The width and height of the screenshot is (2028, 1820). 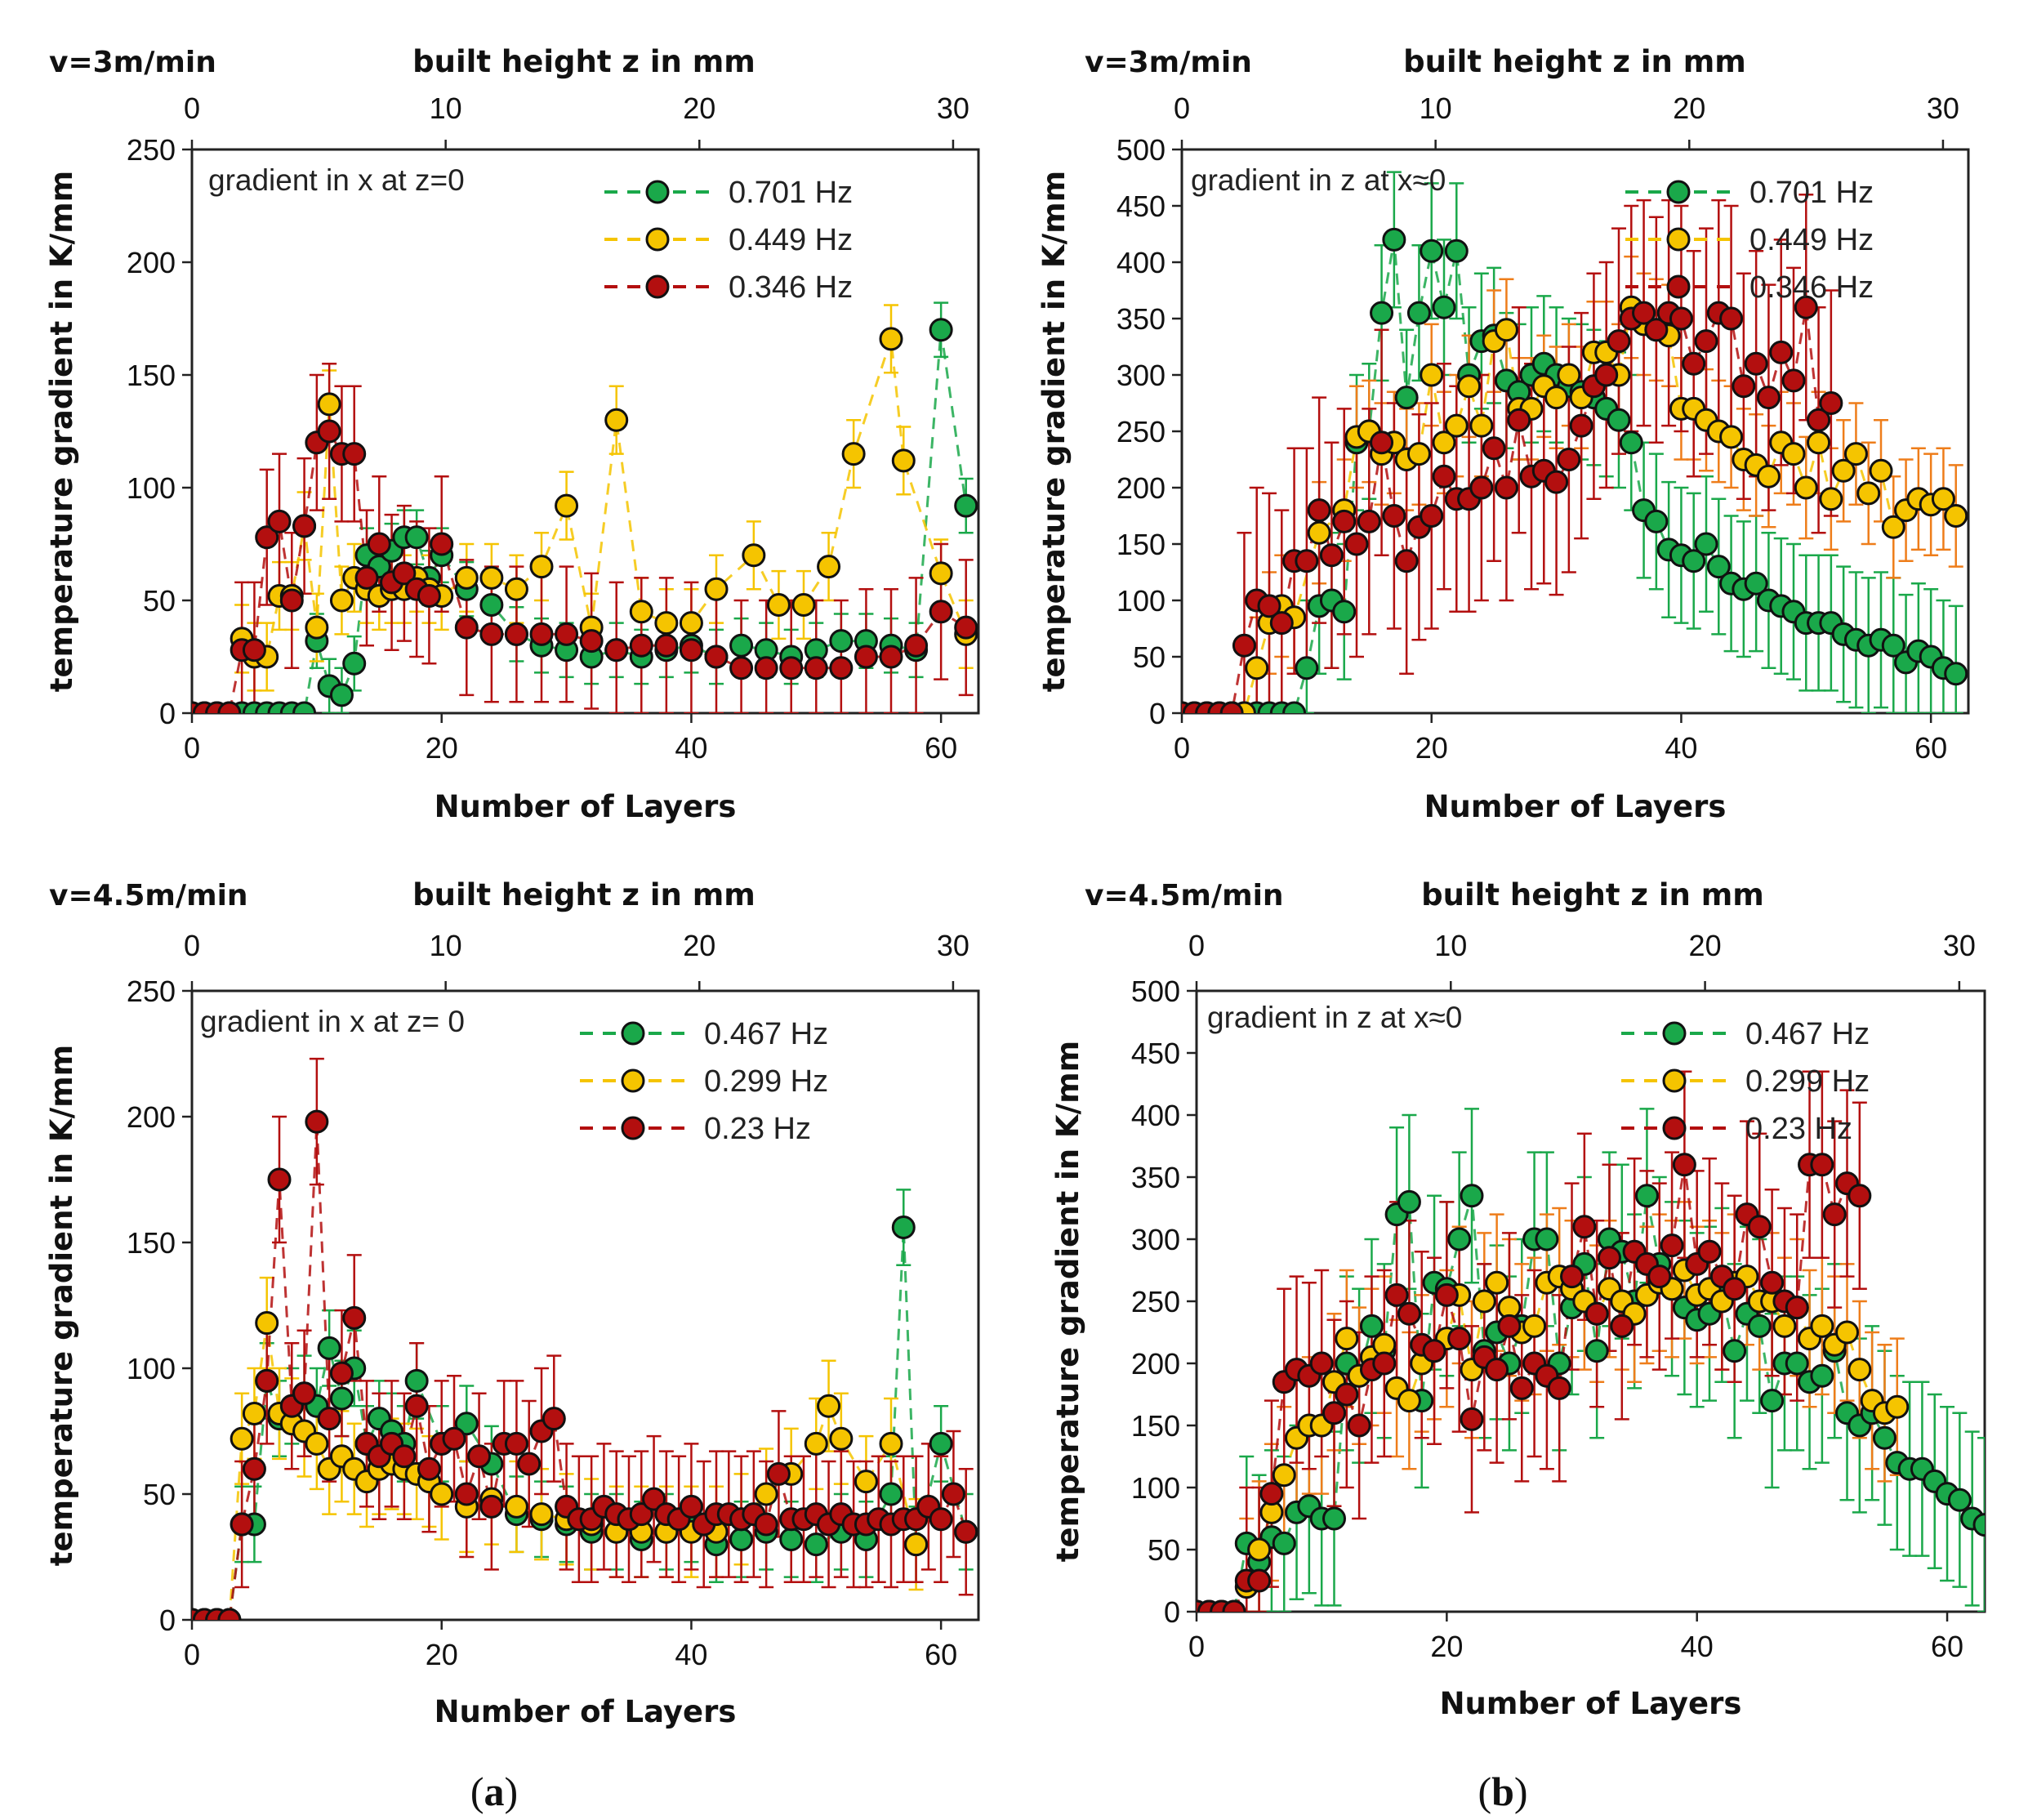 What do you see at coordinates (132, 63) in the screenshot?
I see `speed-label: v=3m/min` at bounding box center [132, 63].